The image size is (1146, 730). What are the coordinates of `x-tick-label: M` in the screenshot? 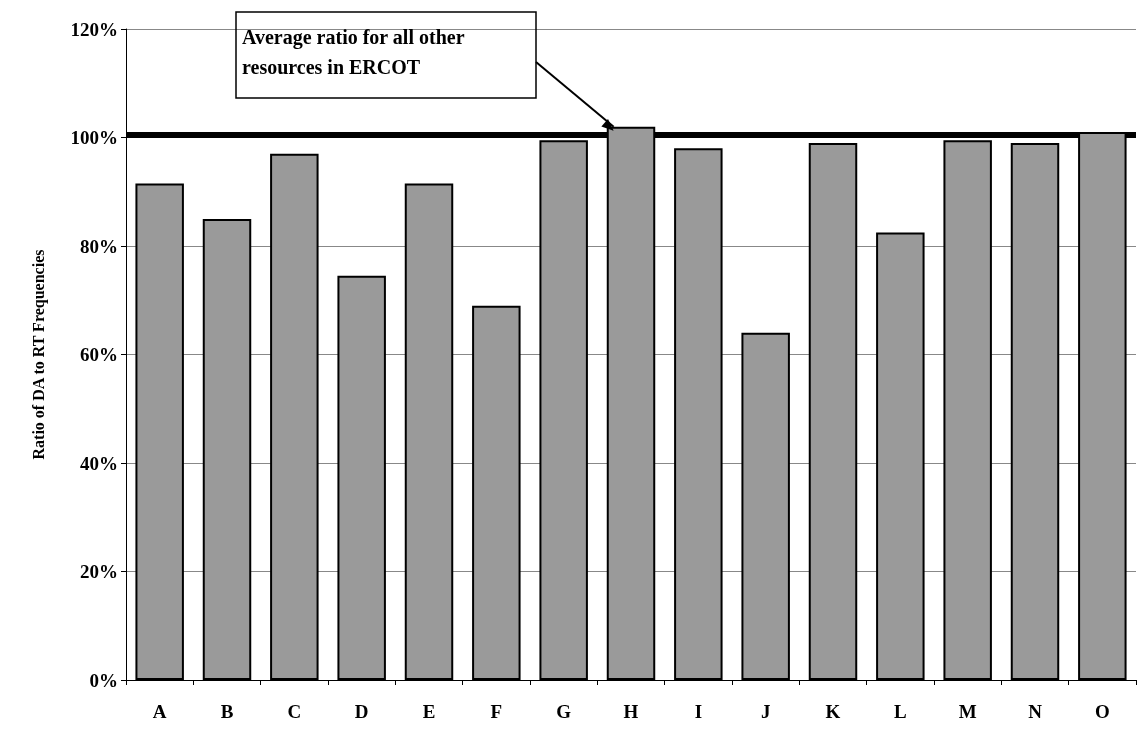 It's located at (967, 711).